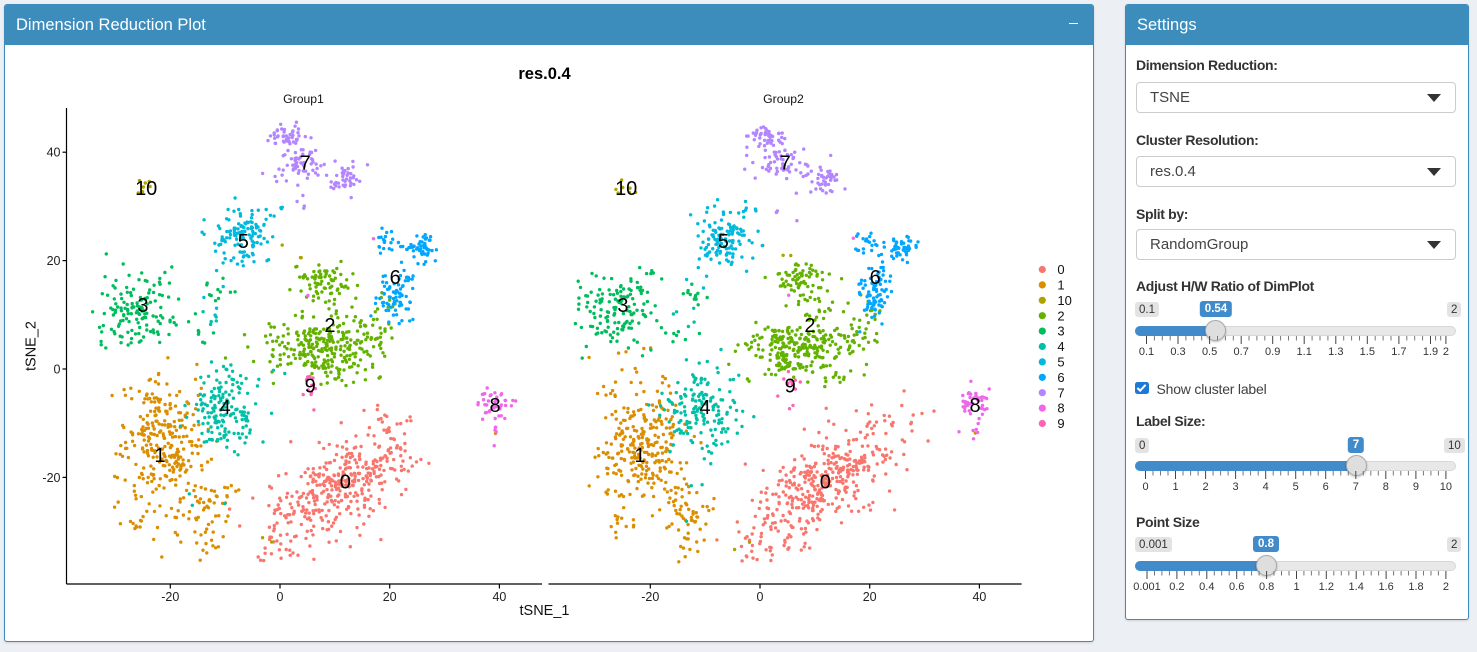 Image resolution: width=1477 pixels, height=652 pixels. I want to click on svg-text: 0.3, so click(1177, 352).